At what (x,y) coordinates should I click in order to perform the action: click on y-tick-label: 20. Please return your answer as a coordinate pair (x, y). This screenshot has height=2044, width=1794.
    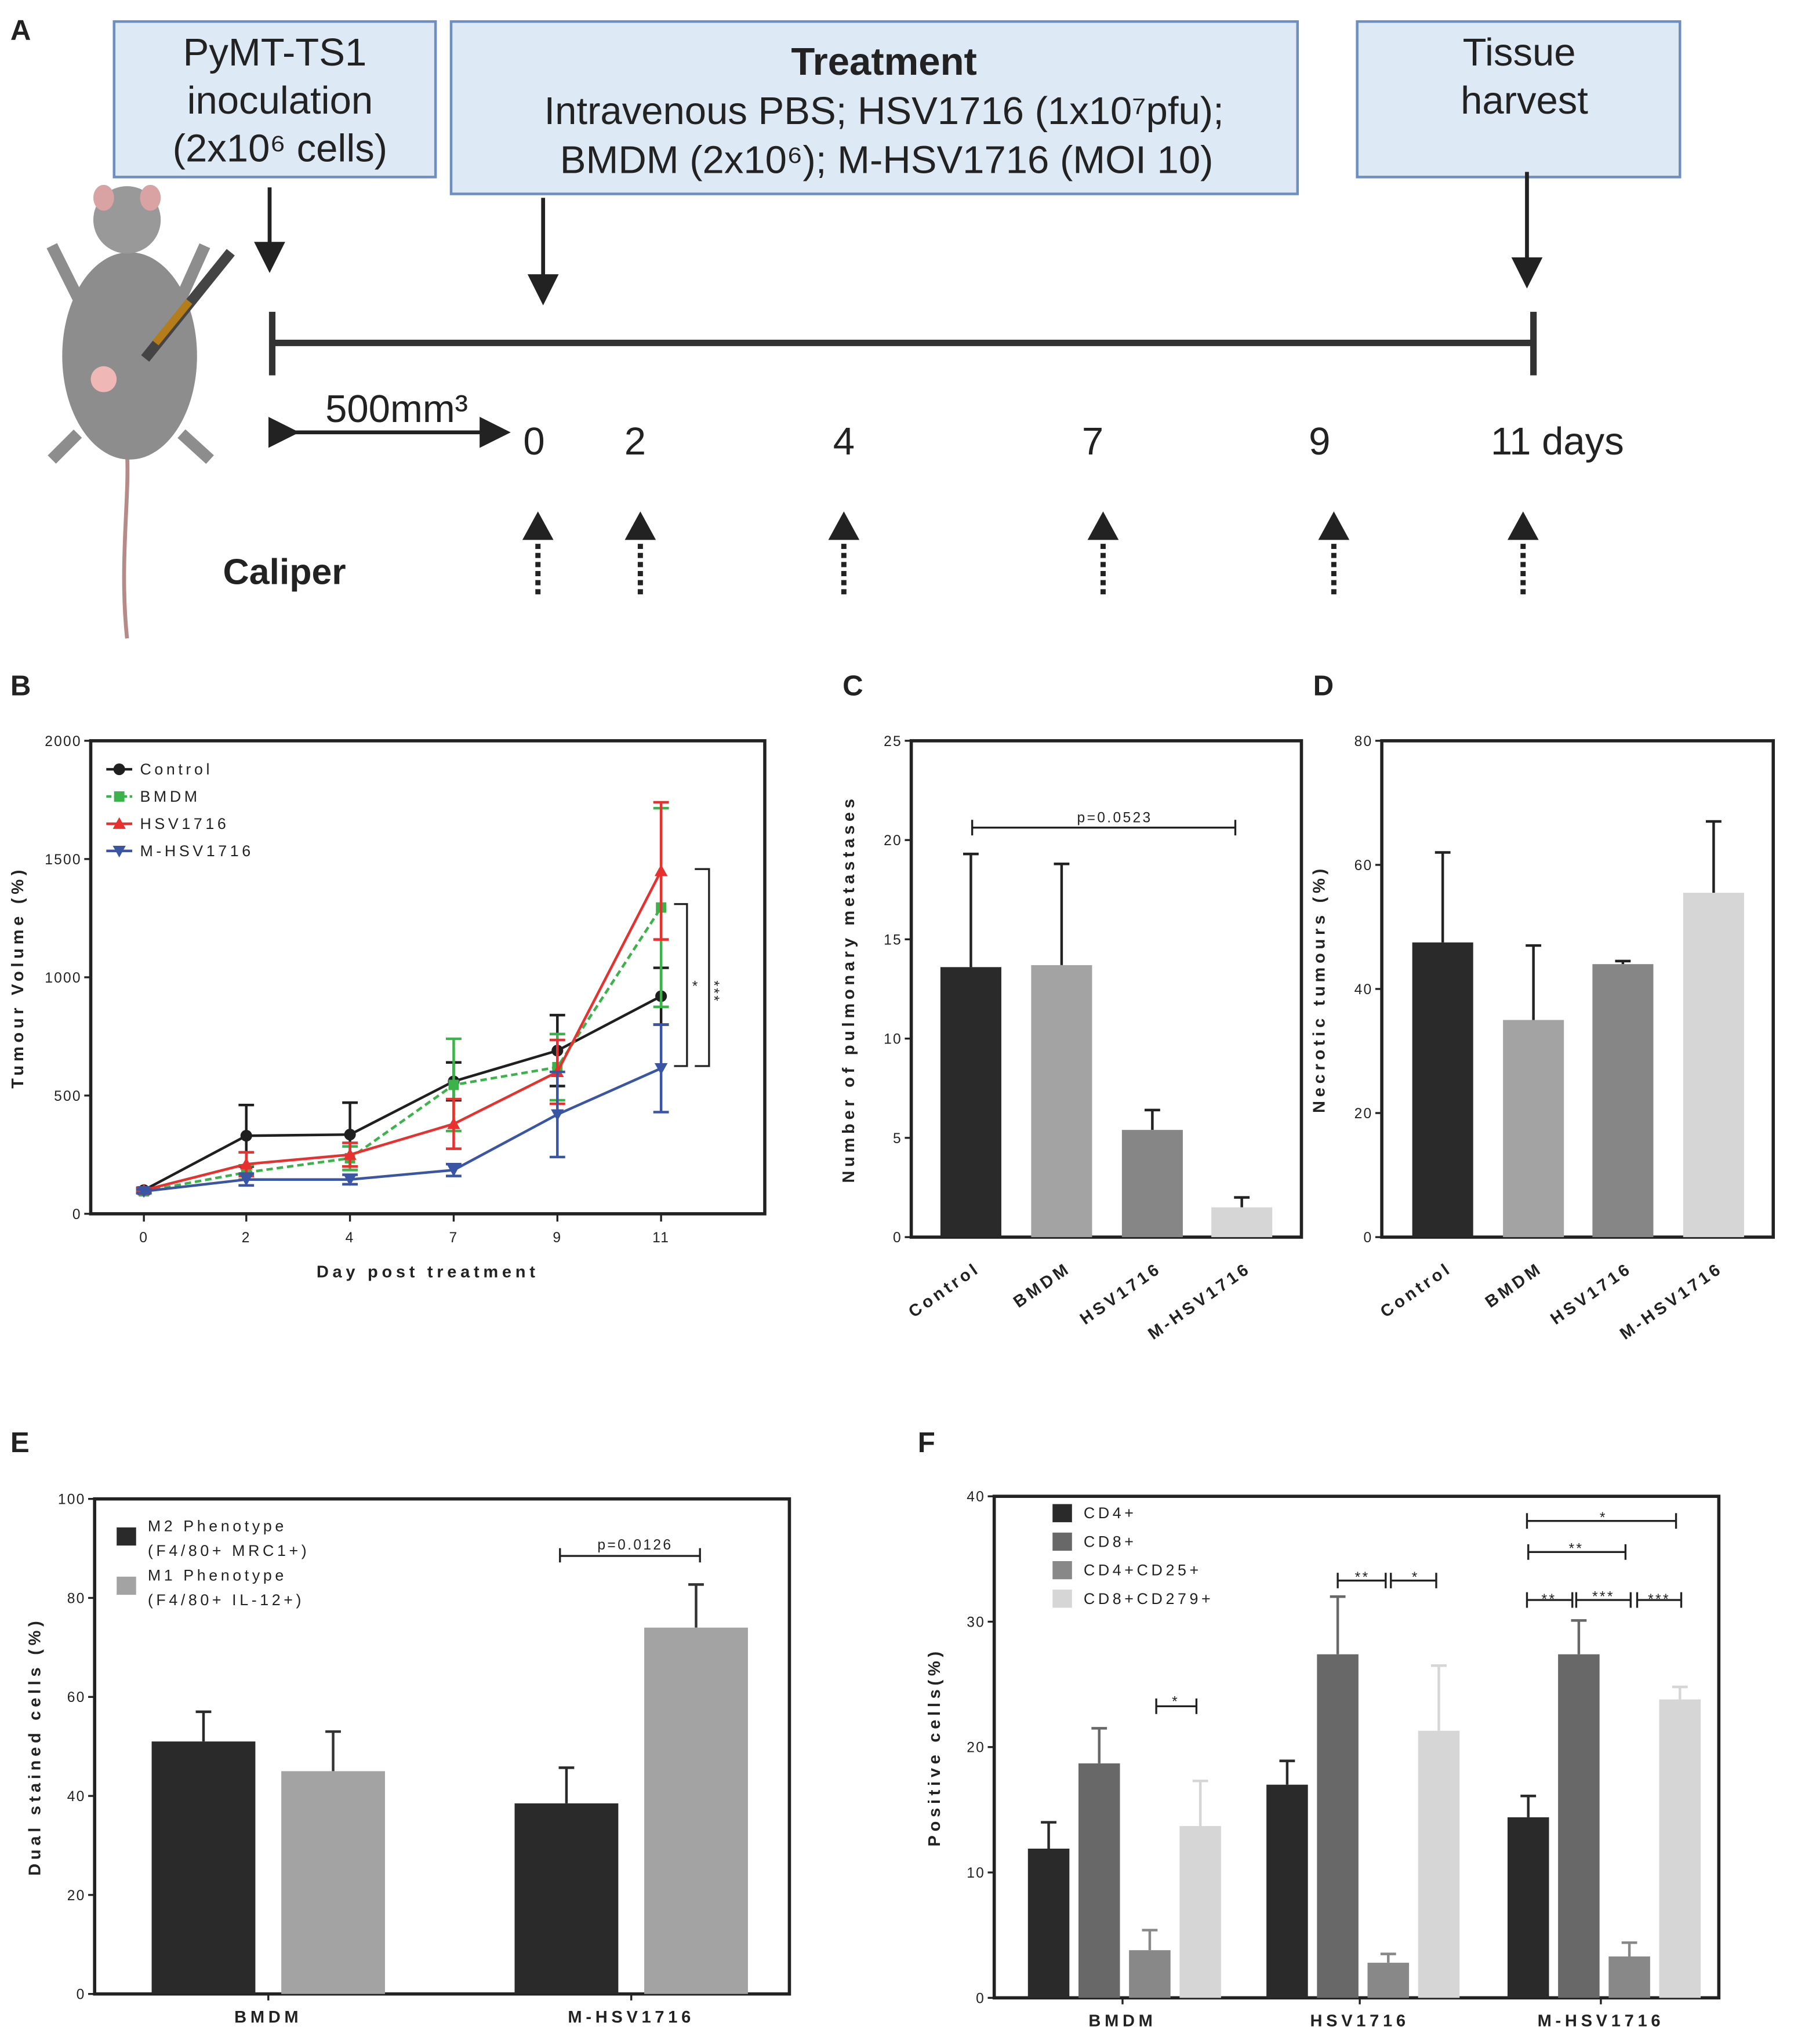
    Looking at the image, I should click on (1363, 1114).